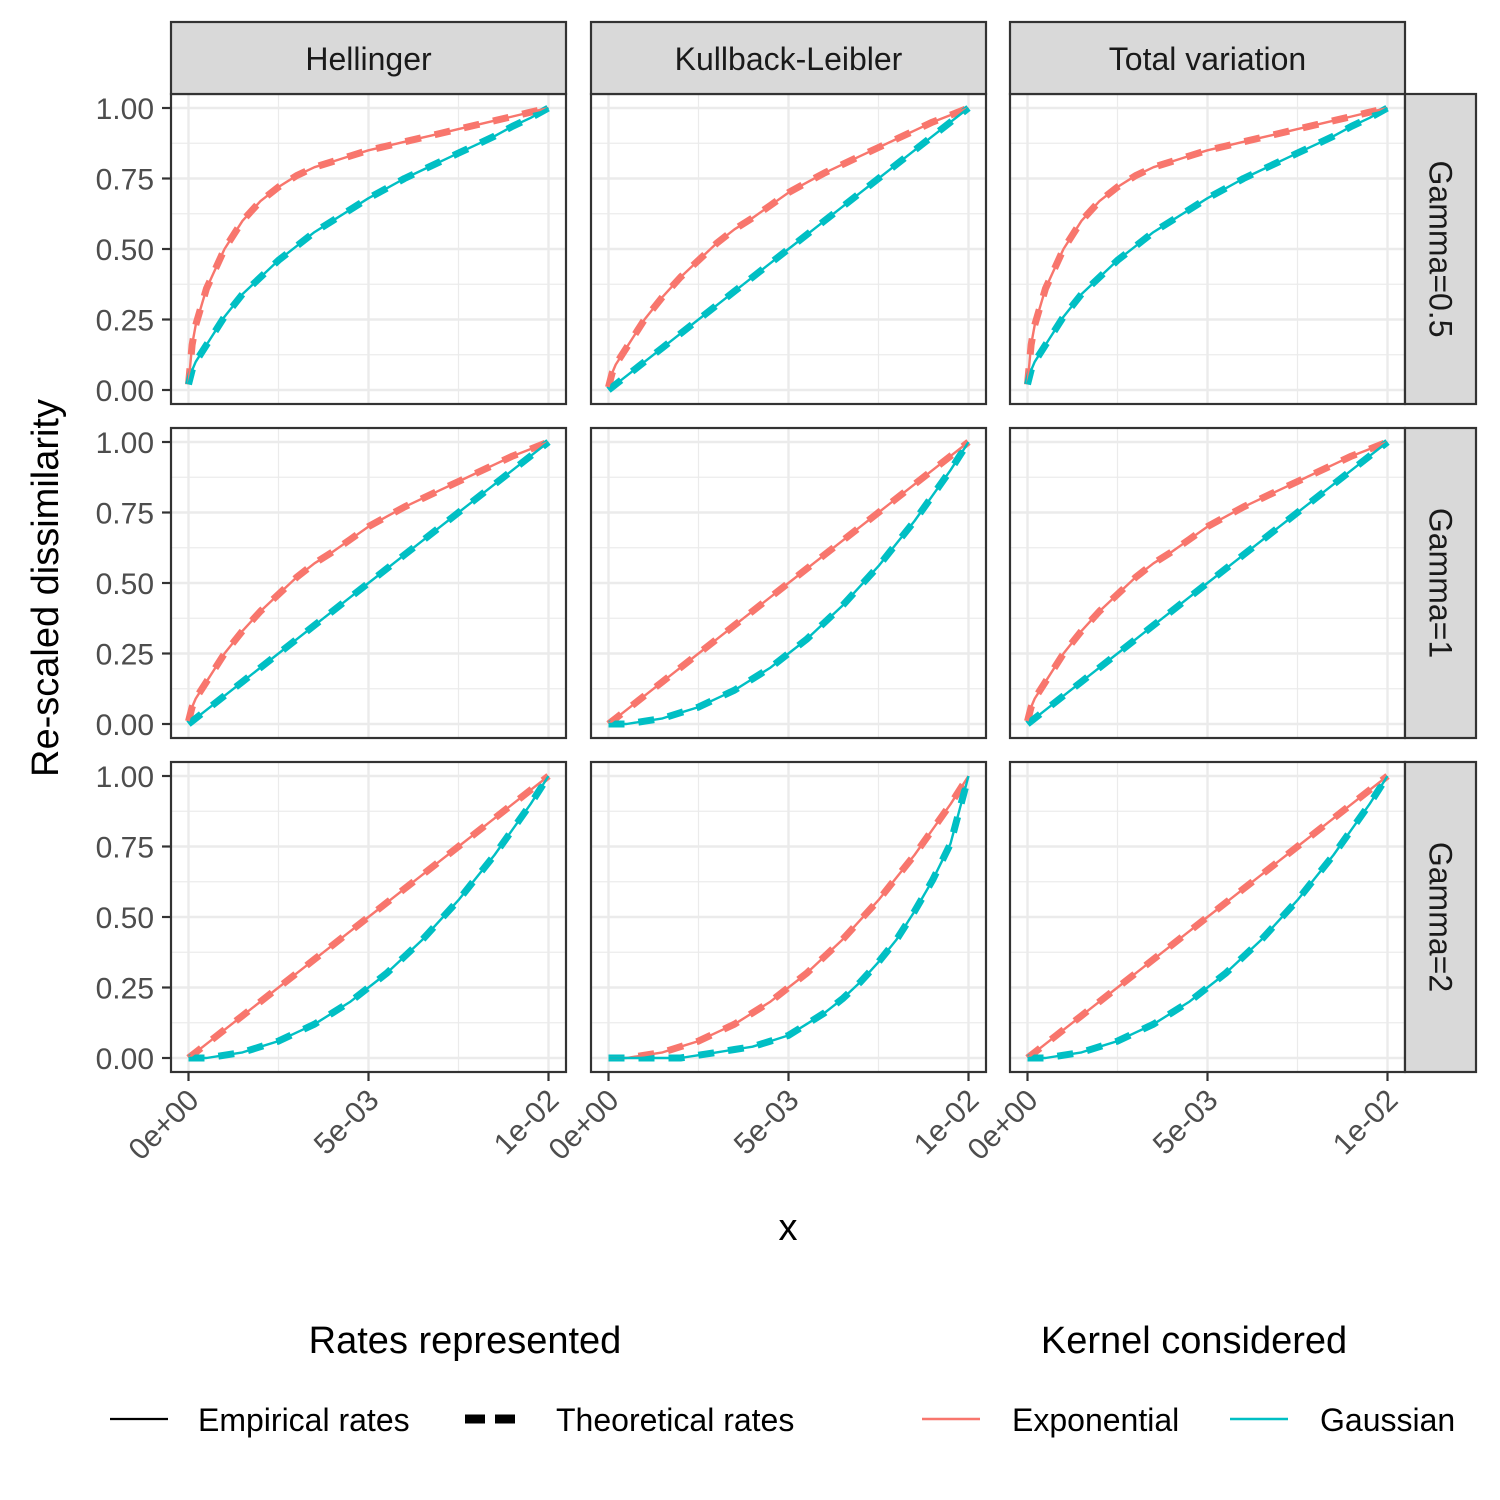 Image resolution: width=1500 pixels, height=1500 pixels. What do you see at coordinates (788, 1228) in the screenshot?
I see `x-axis-title: x` at bounding box center [788, 1228].